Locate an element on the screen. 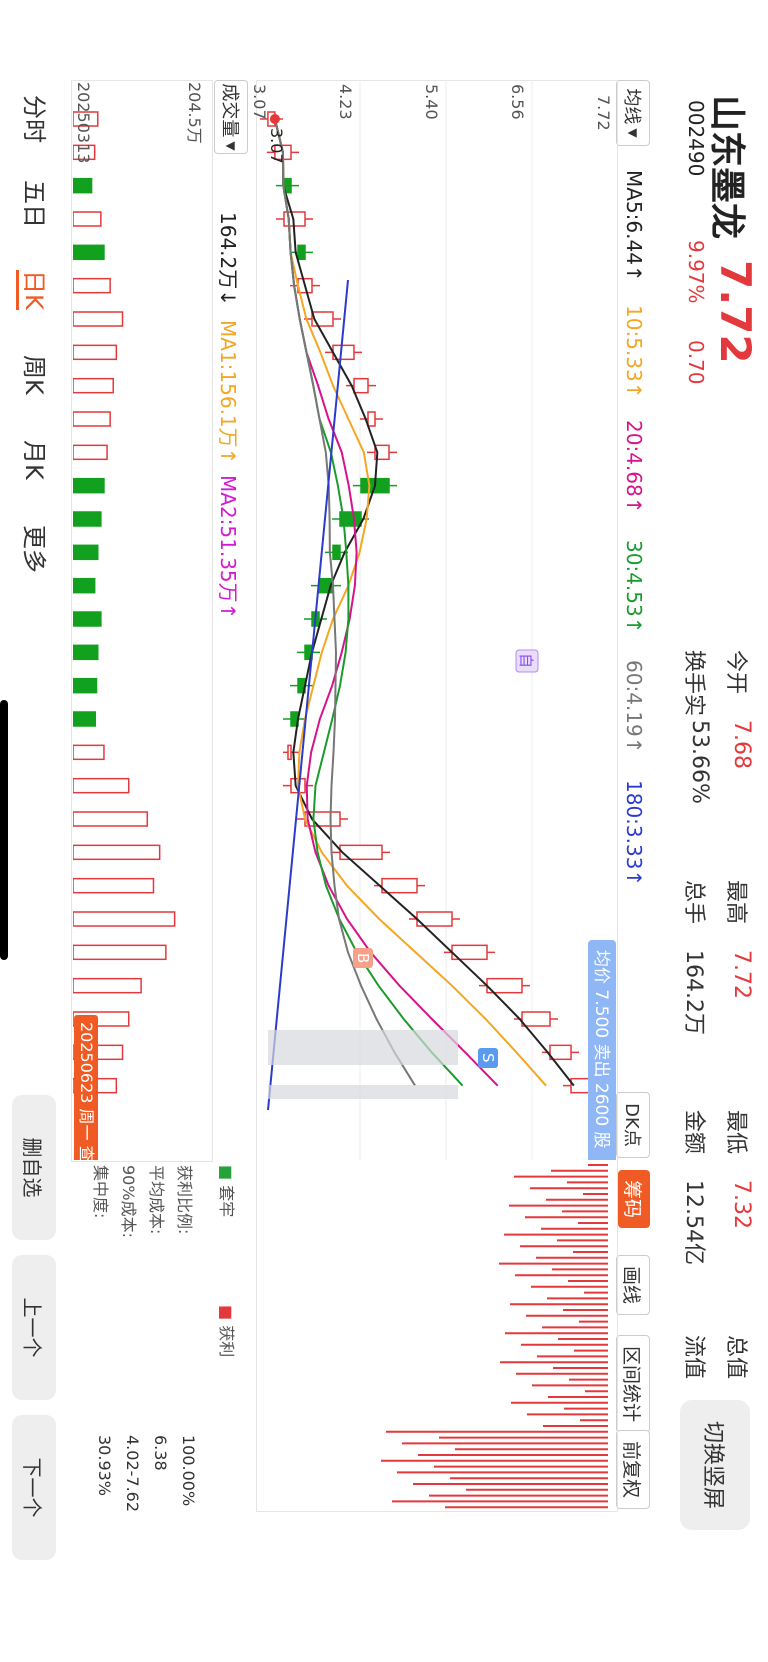  stat-label: 换手实 is located at coordinates (693, 683).